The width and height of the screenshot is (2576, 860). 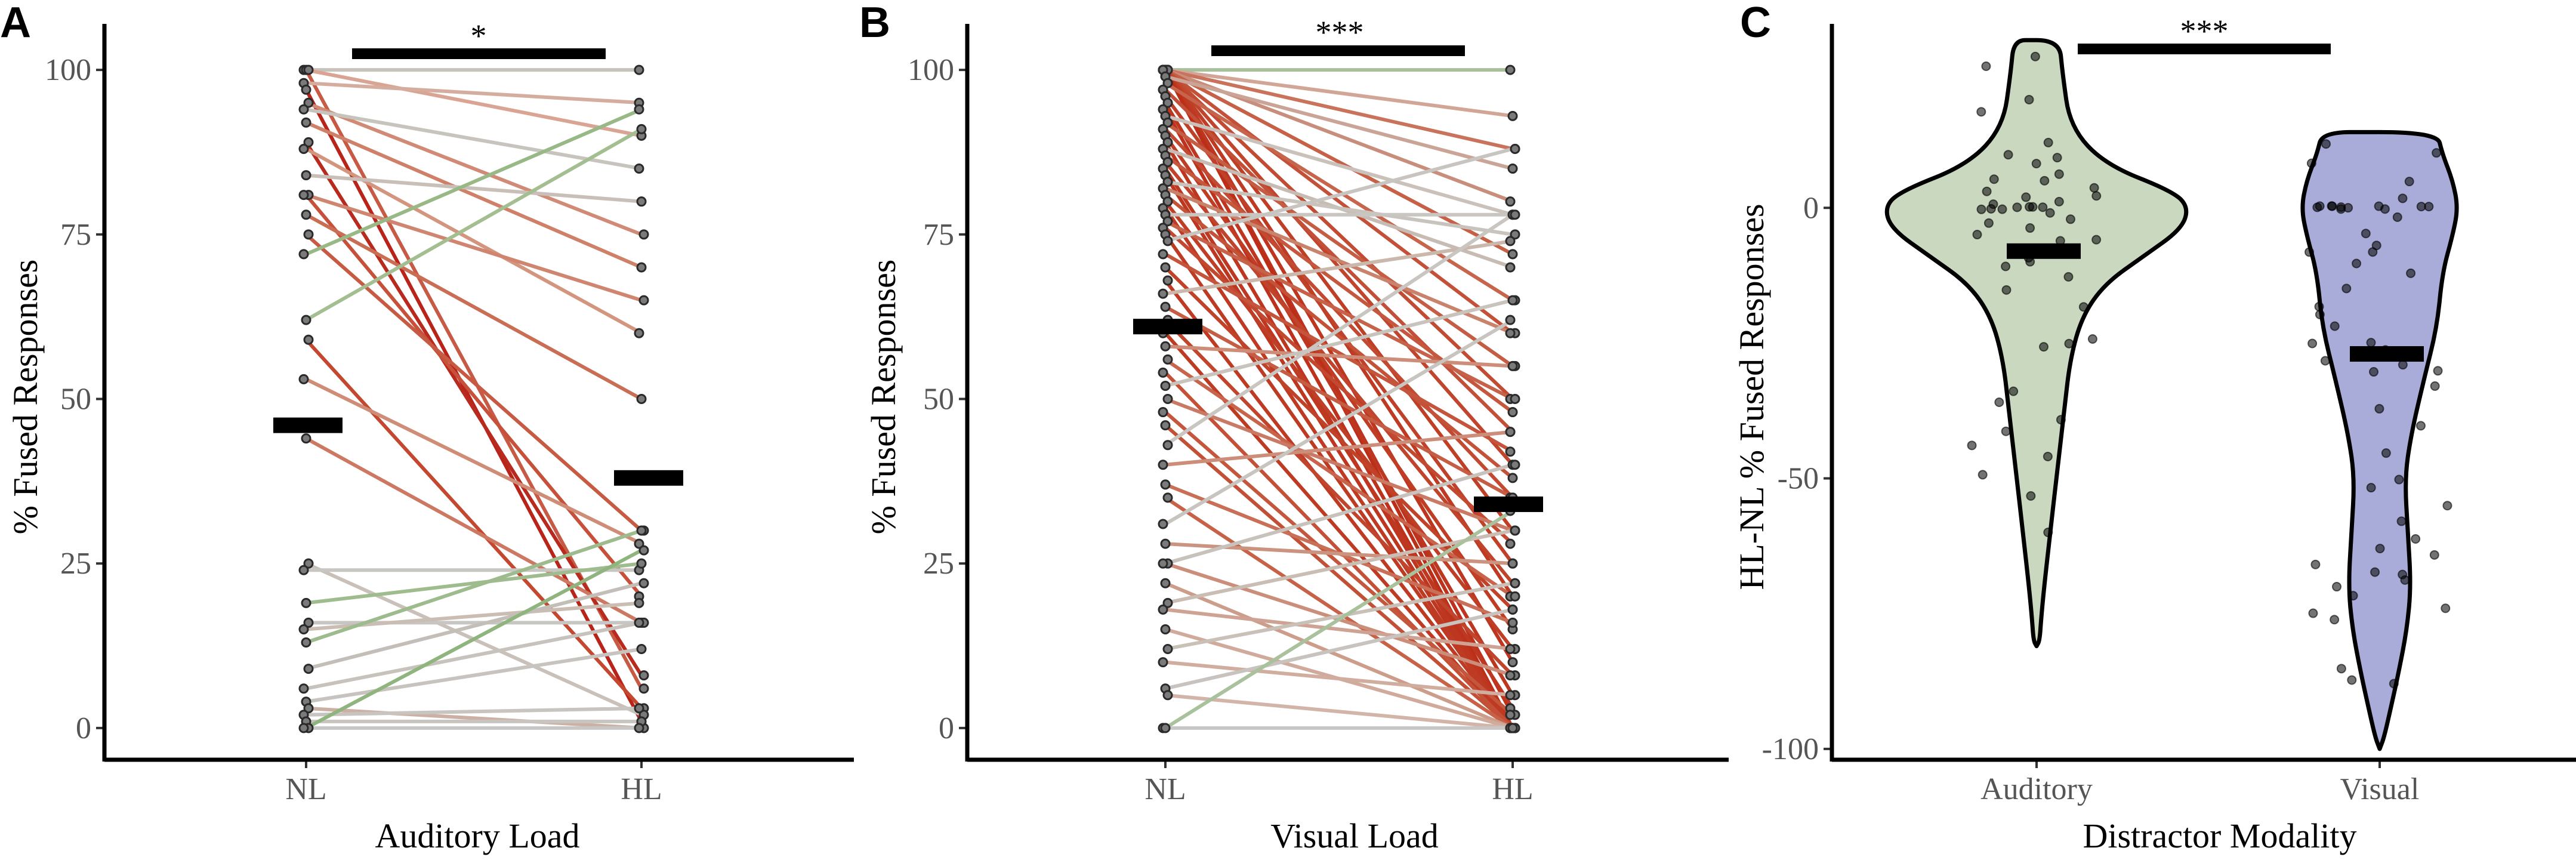 I want to click on y-tick-label: -50, so click(x=1799, y=479).